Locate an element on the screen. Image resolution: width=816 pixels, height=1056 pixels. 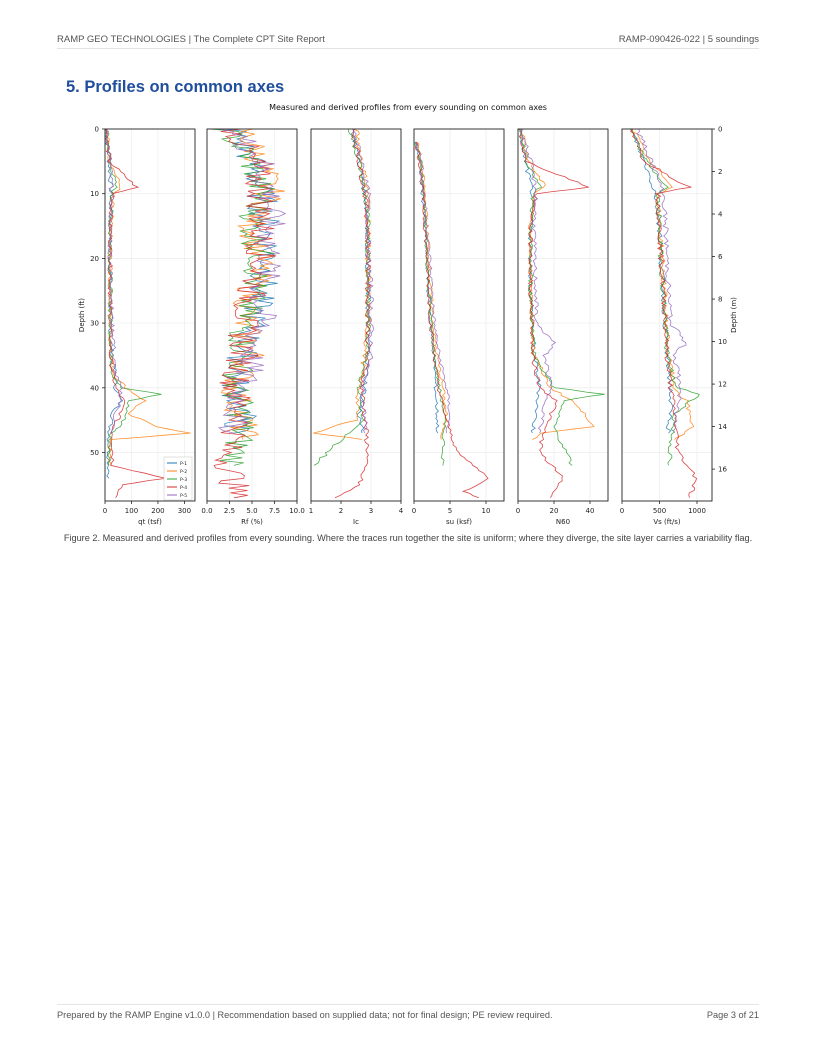
legend-label-p-5: P-5 is located at coordinates (183, 496).